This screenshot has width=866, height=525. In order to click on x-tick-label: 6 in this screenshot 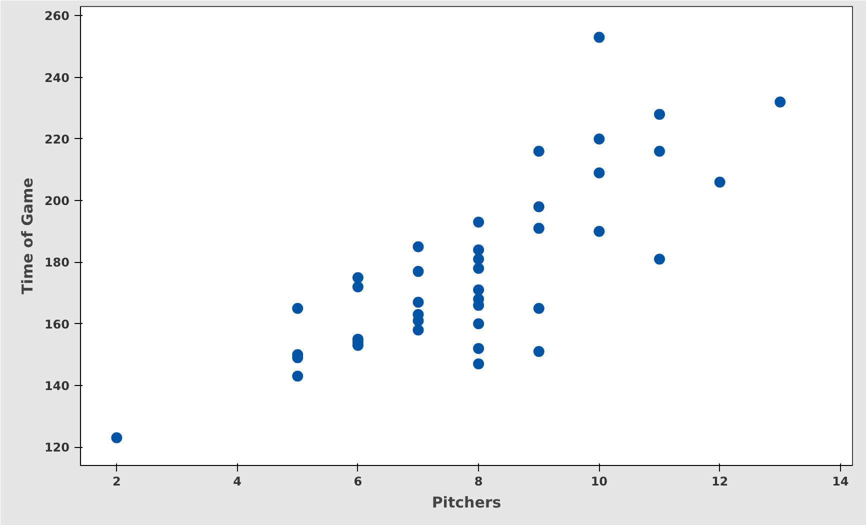, I will do `click(358, 481)`.